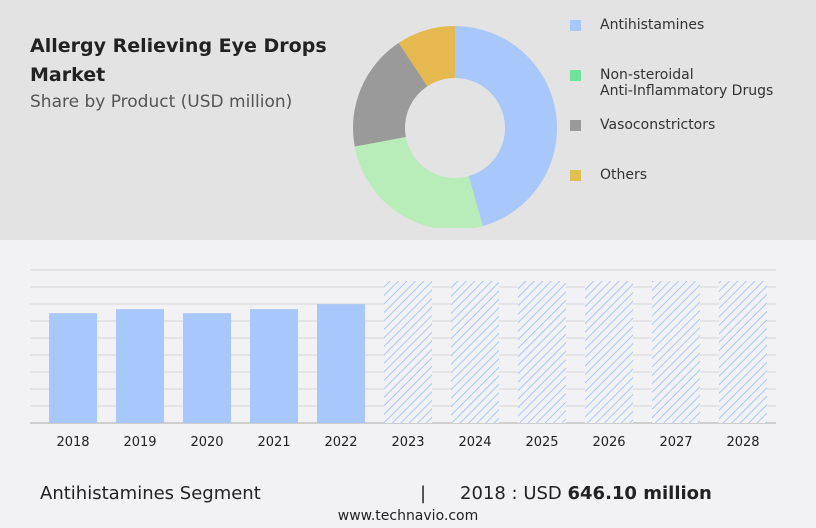 The width and height of the screenshot is (816, 528). I want to click on year-label: 2018 : USD, so click(514, 493).